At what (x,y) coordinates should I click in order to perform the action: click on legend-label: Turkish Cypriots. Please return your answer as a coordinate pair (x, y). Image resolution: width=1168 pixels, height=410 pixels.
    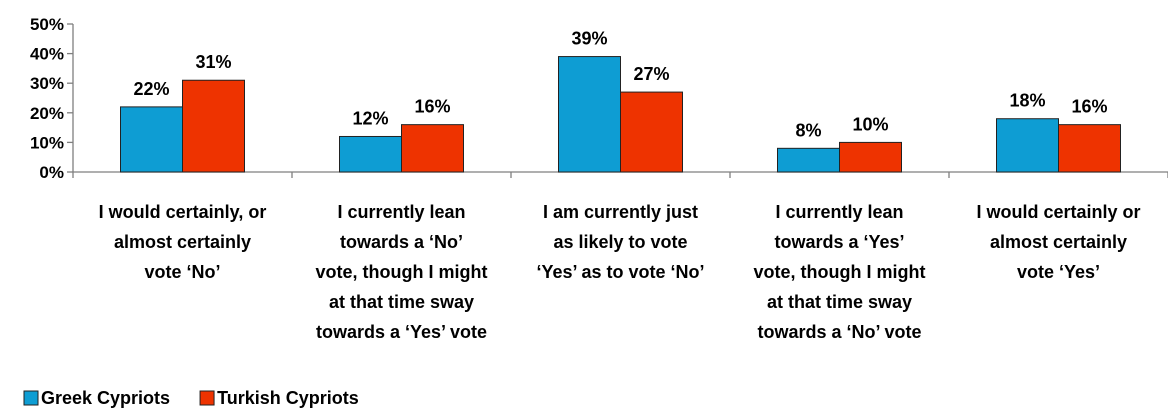
    Looking at the image, I should click on (288, 398).